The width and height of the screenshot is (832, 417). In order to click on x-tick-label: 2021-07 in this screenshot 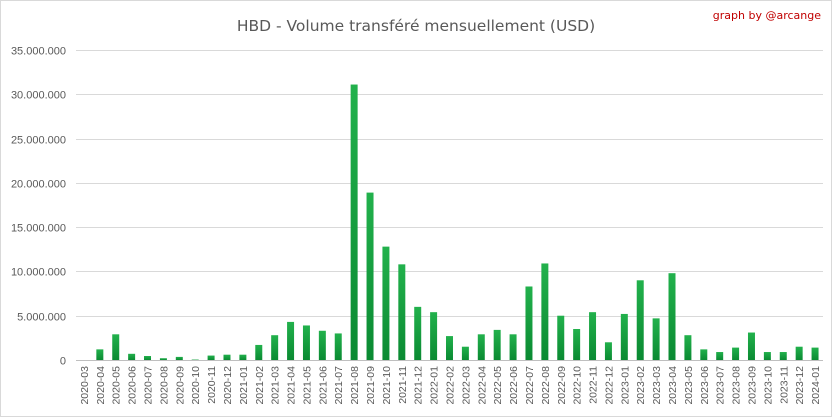, I will do `click(339, 385)`.